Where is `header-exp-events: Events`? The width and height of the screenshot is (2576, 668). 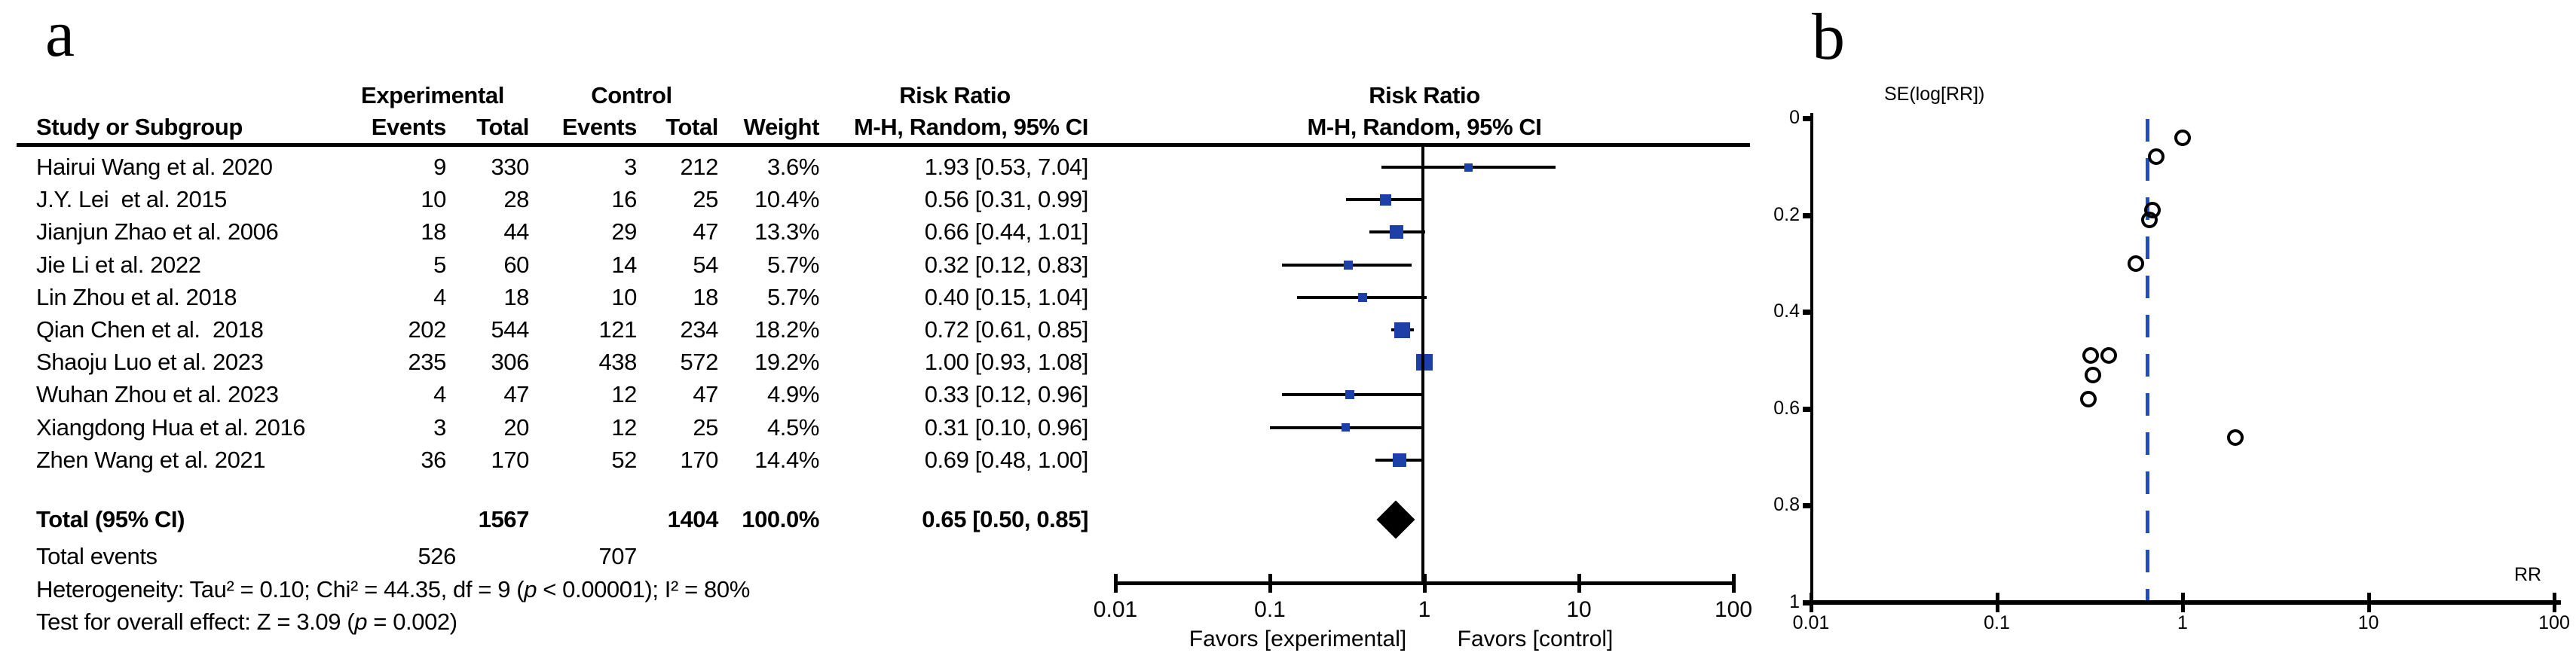 header-exp-events: Events is located at coordinates (409, 127).